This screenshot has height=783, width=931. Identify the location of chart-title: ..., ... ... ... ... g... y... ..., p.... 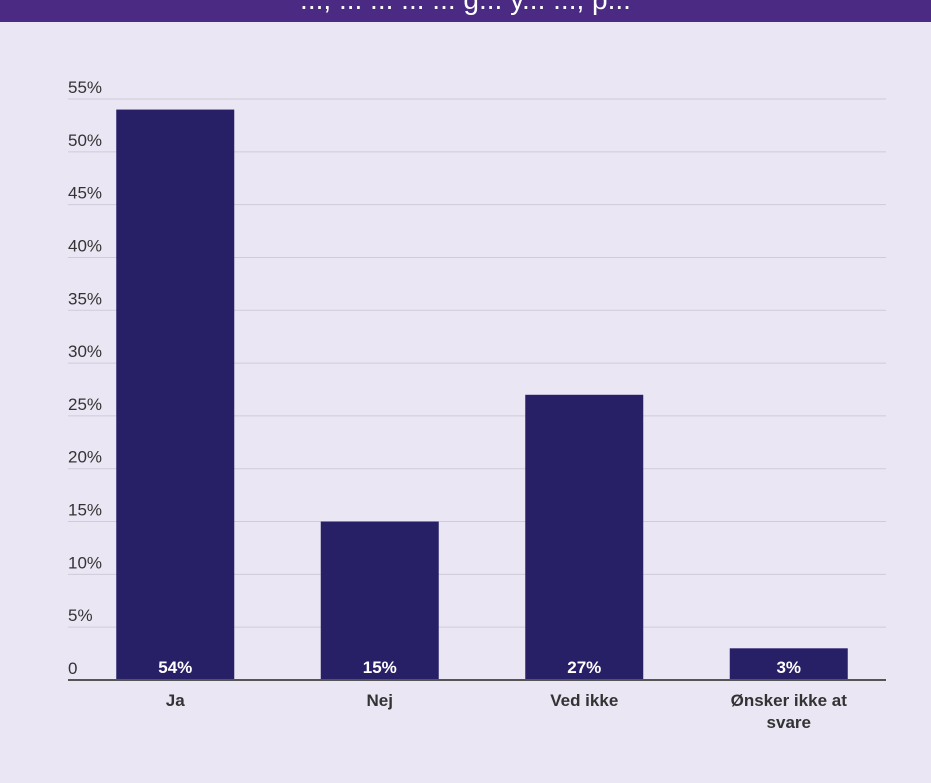
(465, 8).